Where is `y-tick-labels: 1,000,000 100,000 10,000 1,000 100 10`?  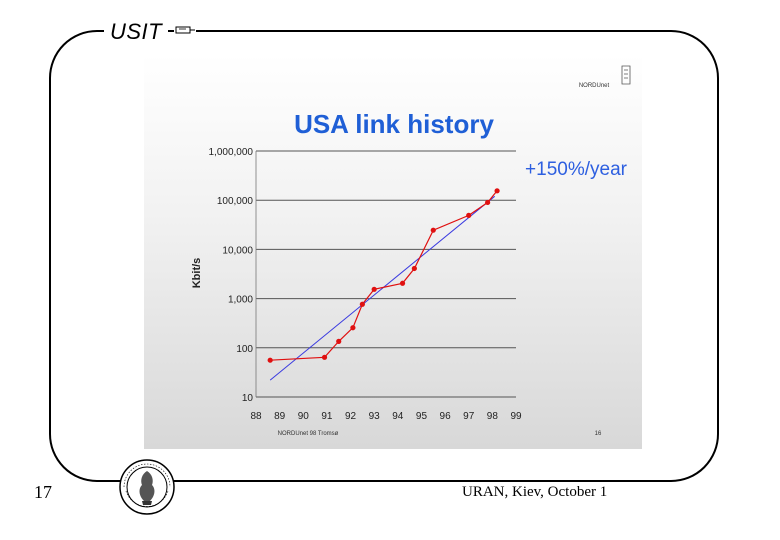
y-tick-labels: 1,000,000 100,000 10,000 1,000 100 10 is located at coordinates (231, 275).